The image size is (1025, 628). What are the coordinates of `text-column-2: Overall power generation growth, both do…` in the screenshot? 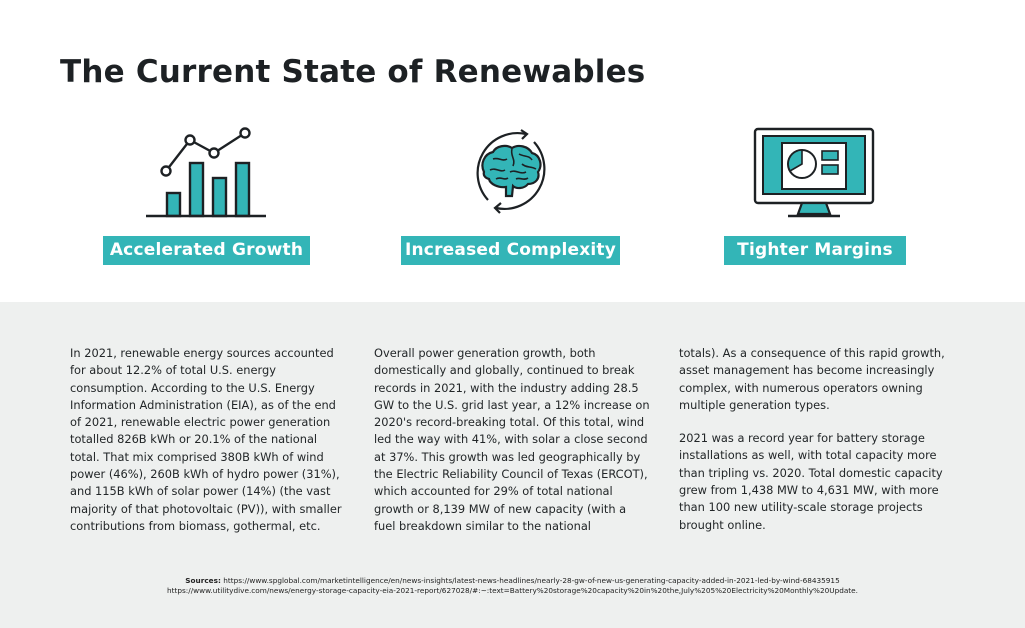 It's located at (512, 448).